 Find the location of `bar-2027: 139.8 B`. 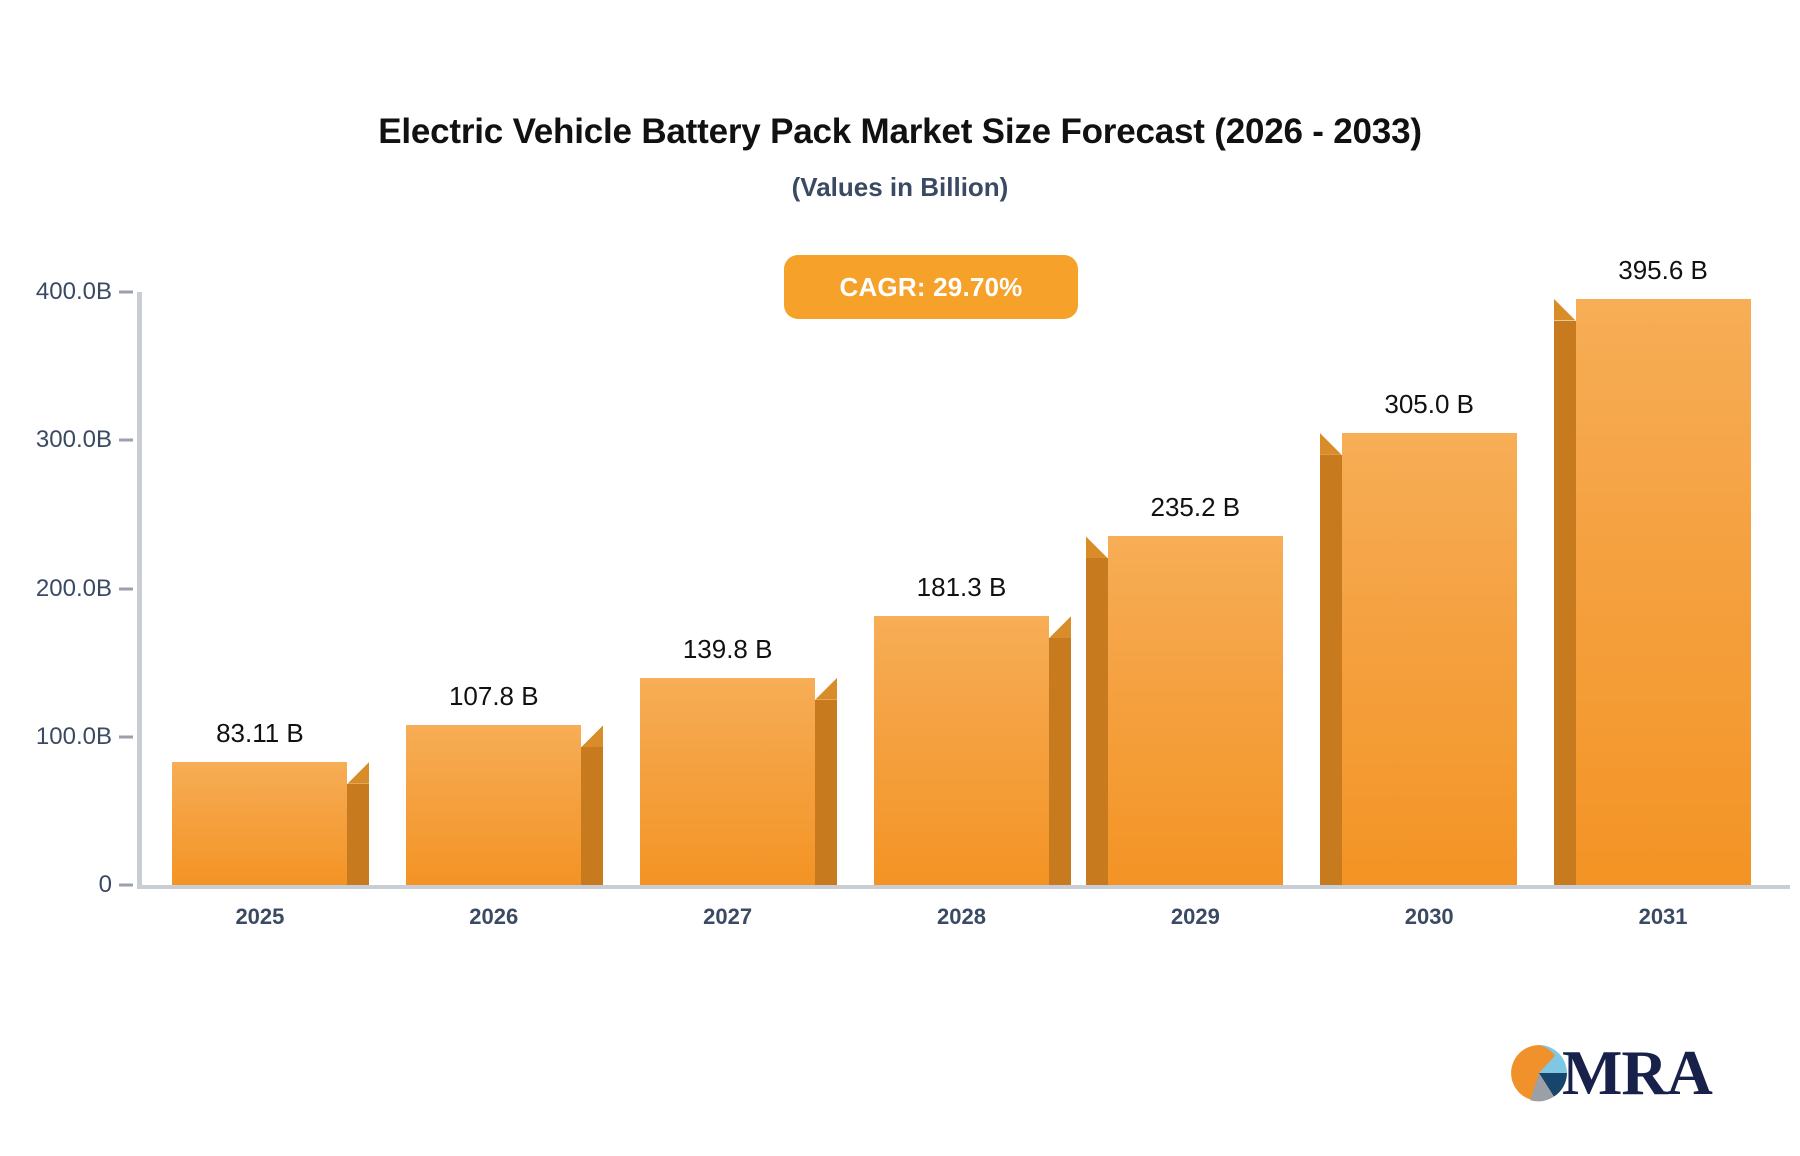

bar-2027: 139.8 B is located at coordinates (739, 759).